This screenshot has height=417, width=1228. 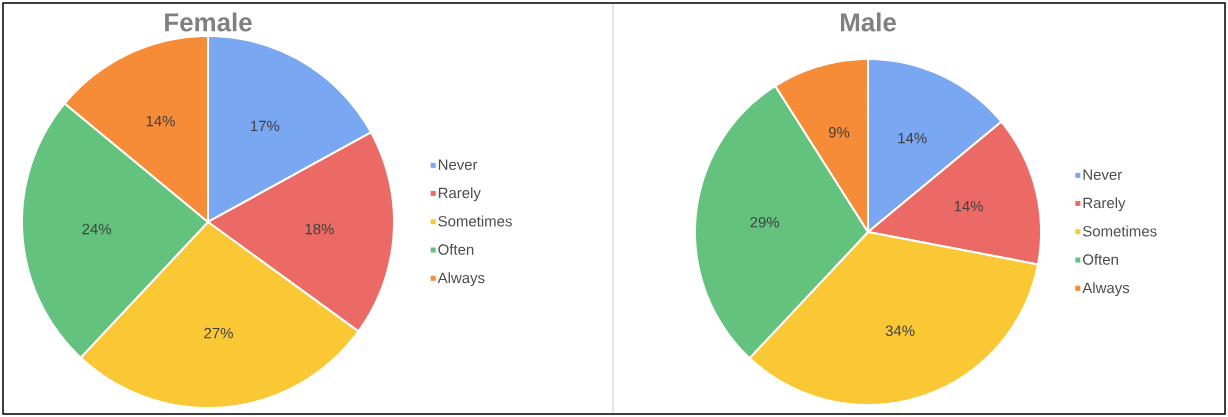 I want to click on data-label: 17%, so click(x=265, y=126).